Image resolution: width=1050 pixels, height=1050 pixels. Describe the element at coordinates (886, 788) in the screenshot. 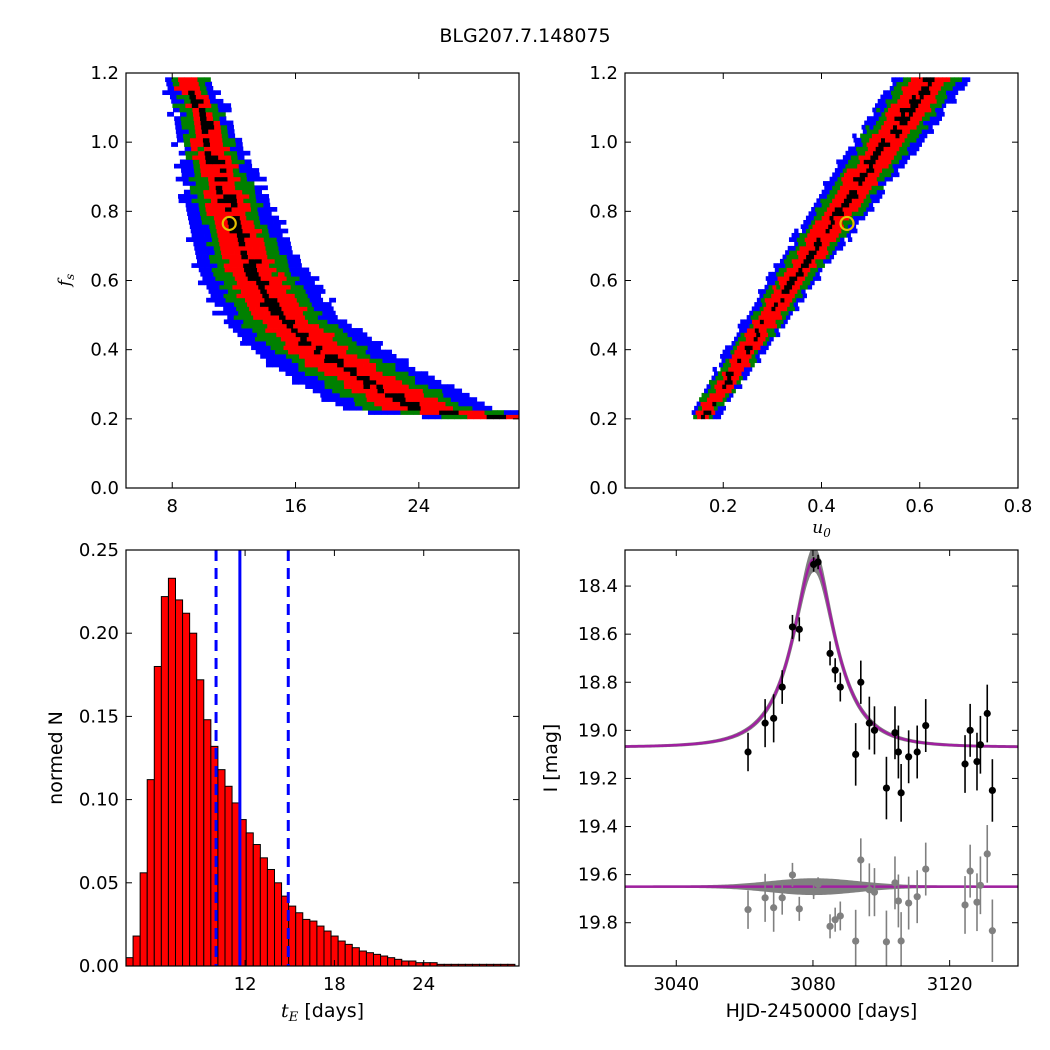

I see `data-point` at that location.